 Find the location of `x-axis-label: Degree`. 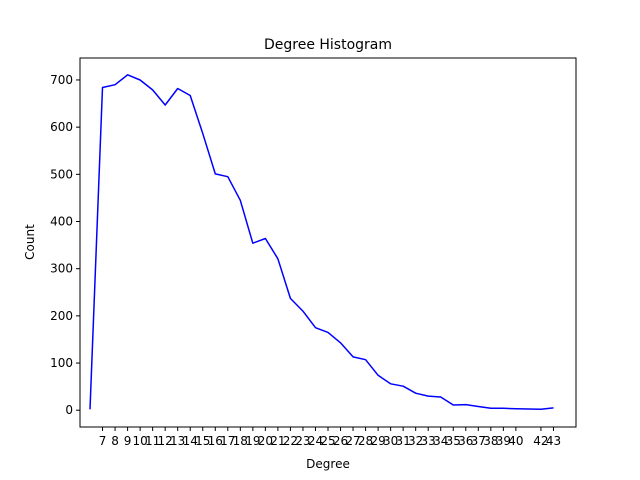

x-axis-label: Degree is located at coordinates (328, 464).